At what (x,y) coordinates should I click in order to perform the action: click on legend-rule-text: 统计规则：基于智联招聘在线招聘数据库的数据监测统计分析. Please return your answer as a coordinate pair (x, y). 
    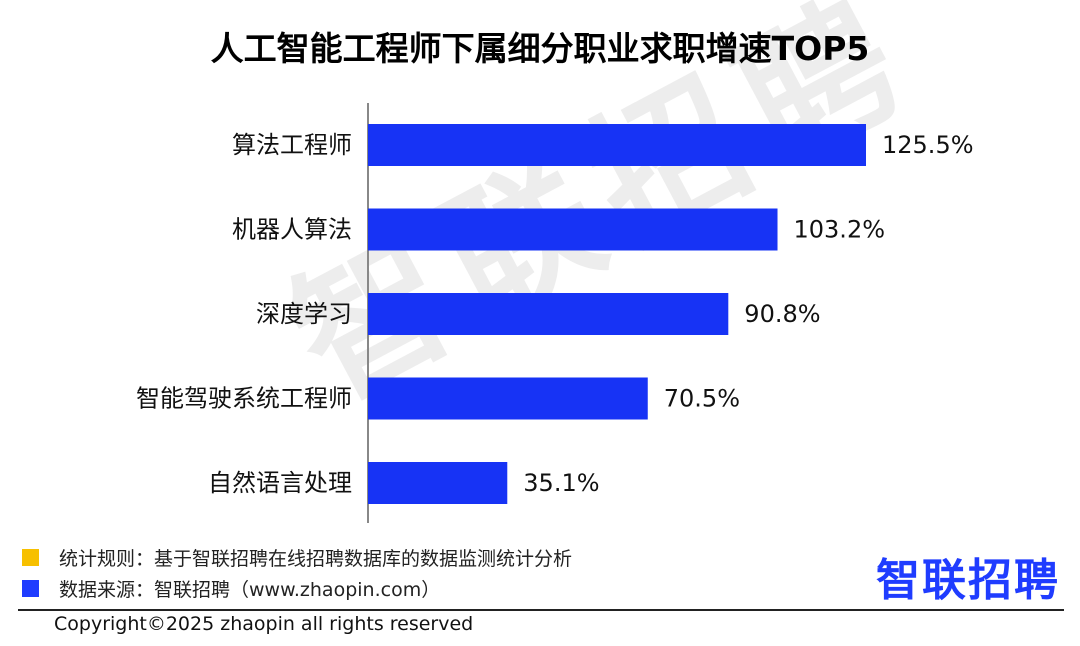
    Looking at the image, I should click on (316, 558).